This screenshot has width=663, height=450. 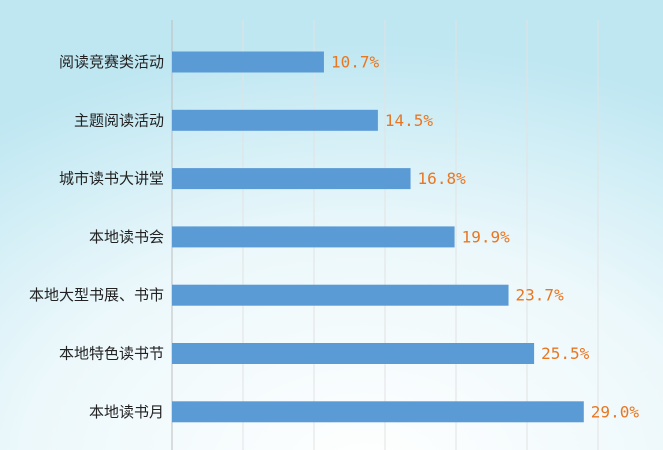 I want to click on data-label: 29.0%, so click(x=615, y=411).